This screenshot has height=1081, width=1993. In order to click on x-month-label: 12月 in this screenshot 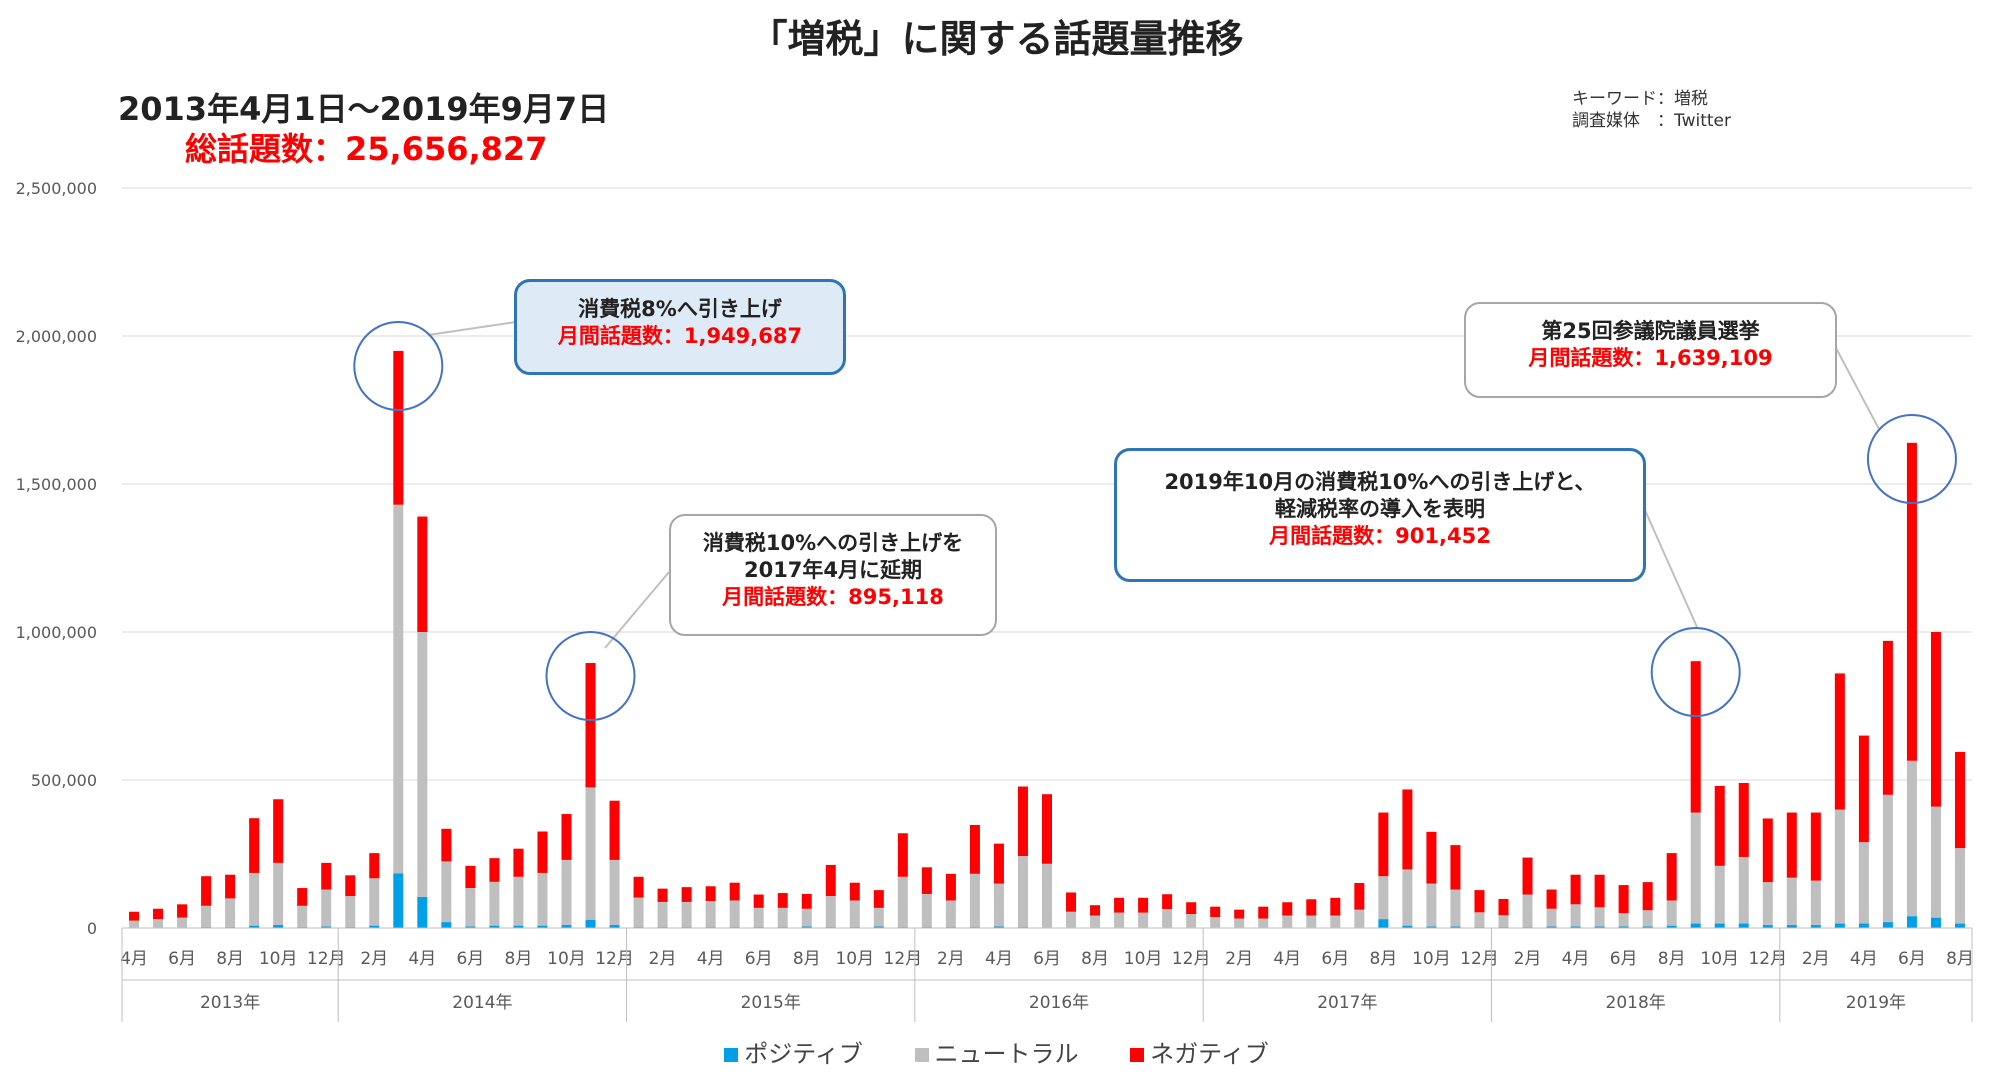, I will do `click(1479, 959)`.